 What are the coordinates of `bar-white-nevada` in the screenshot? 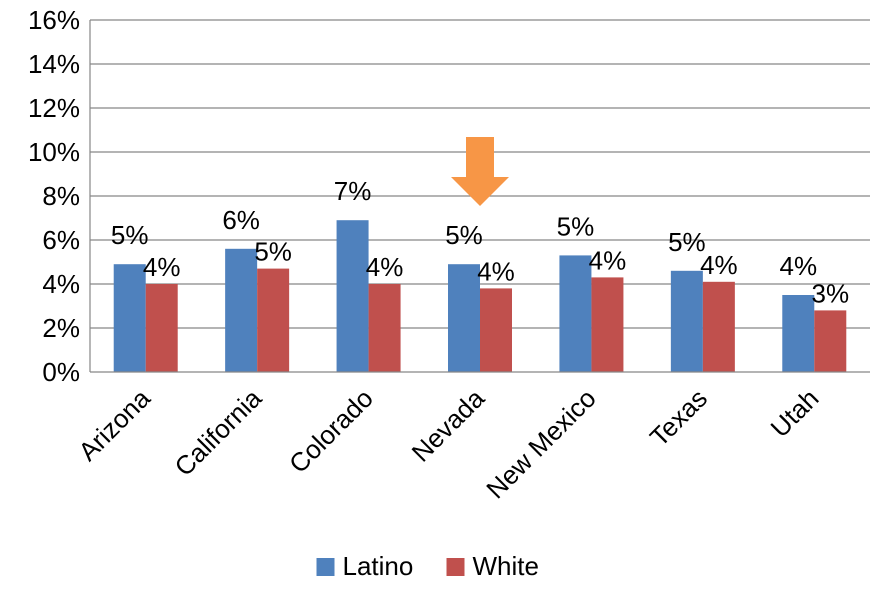 It's located at (496, 330).